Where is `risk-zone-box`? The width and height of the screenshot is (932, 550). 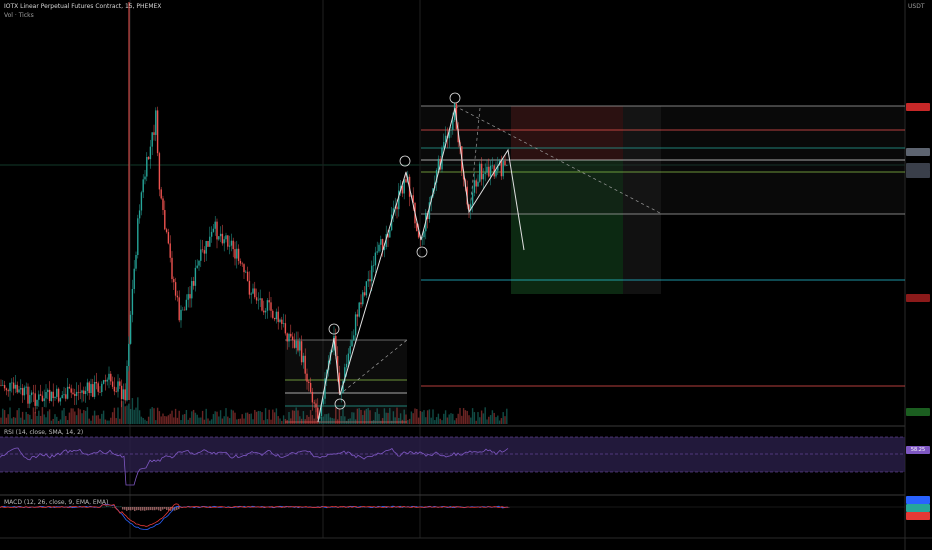
risk-zone-box is located at coordinates (567, 133).